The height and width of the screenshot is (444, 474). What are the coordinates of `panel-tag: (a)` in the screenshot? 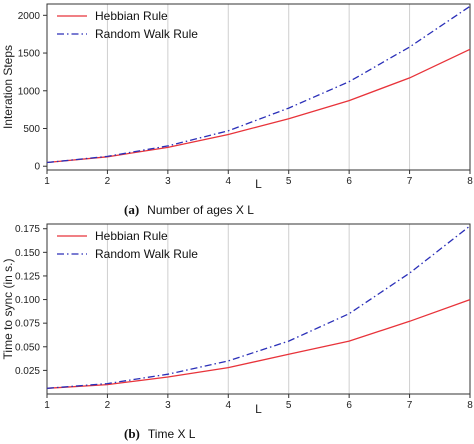 It's located at (131, 209).